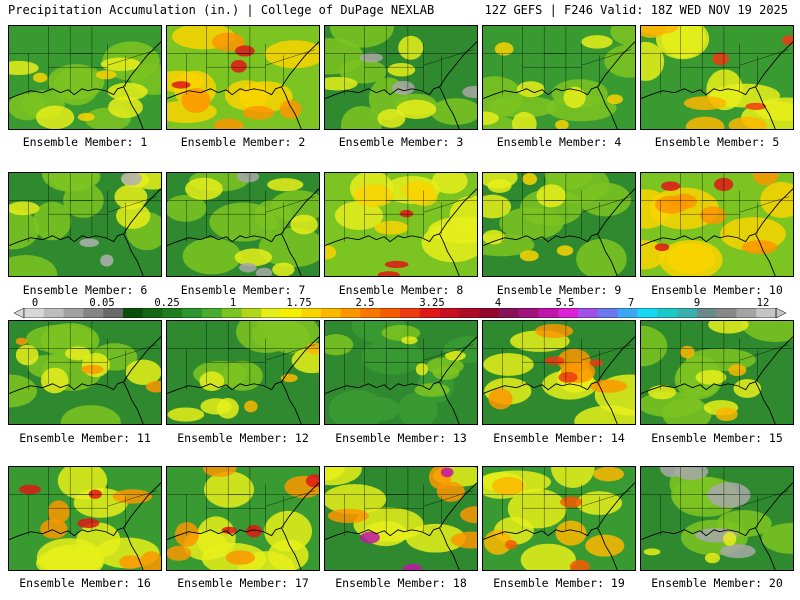 The height and width of the screenshot is (600, 800). I want to click on colorbar-tick-label: 1, so click(233, 303).